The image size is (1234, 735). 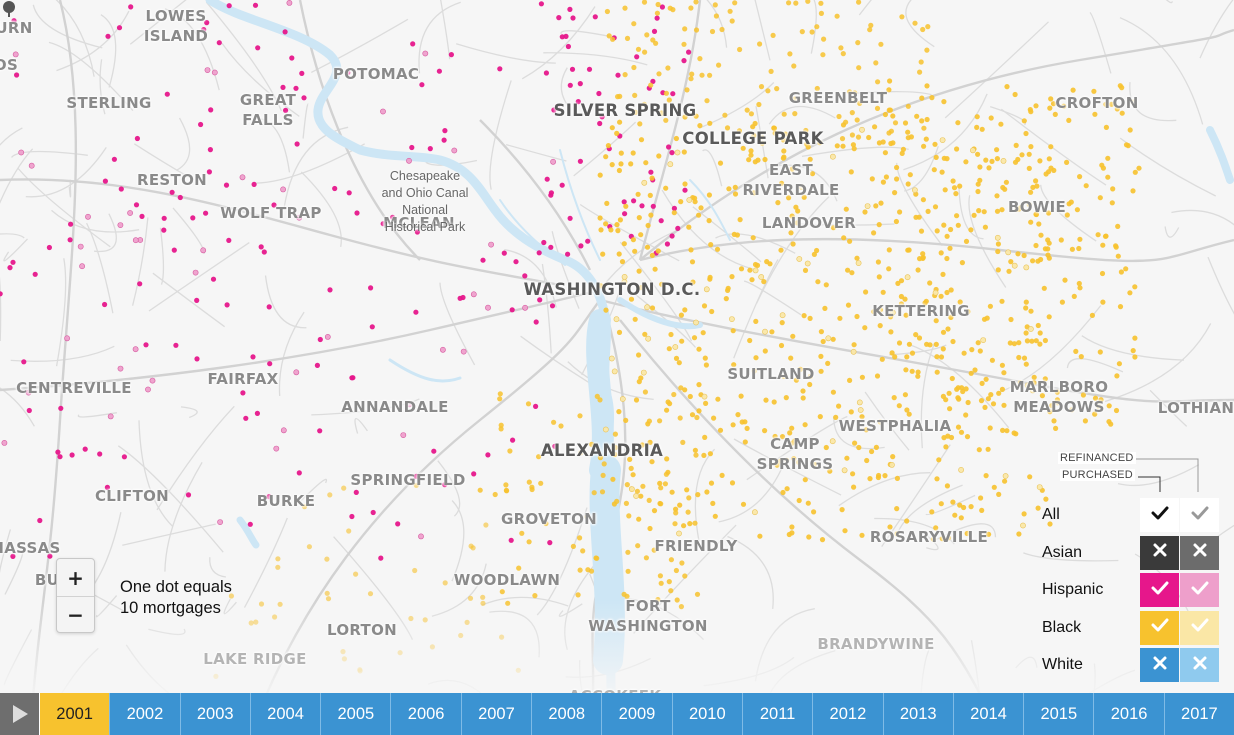 I want to click on place-label-bu: BU, so click(x=47, y=580).